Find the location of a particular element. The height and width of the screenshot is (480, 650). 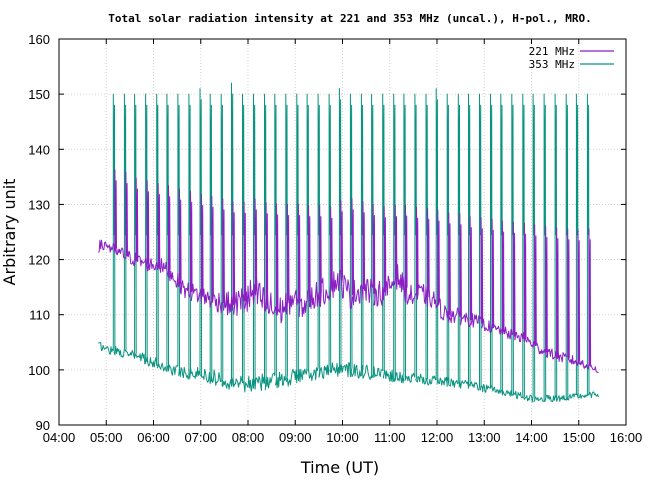

x-tick-label: 10:00 is located at coordinates (342, 437).